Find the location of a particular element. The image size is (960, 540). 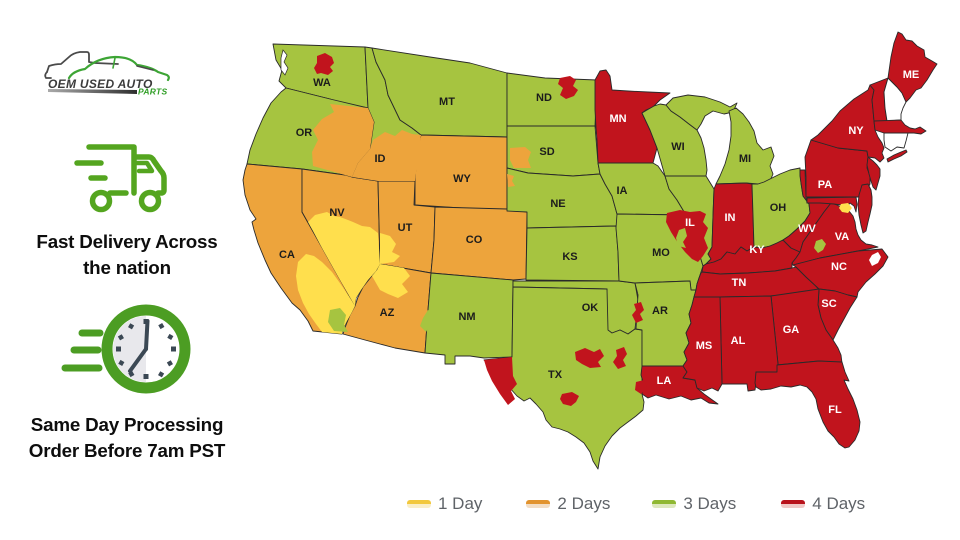

svg-text: ND is located at coordinates (544, 98).